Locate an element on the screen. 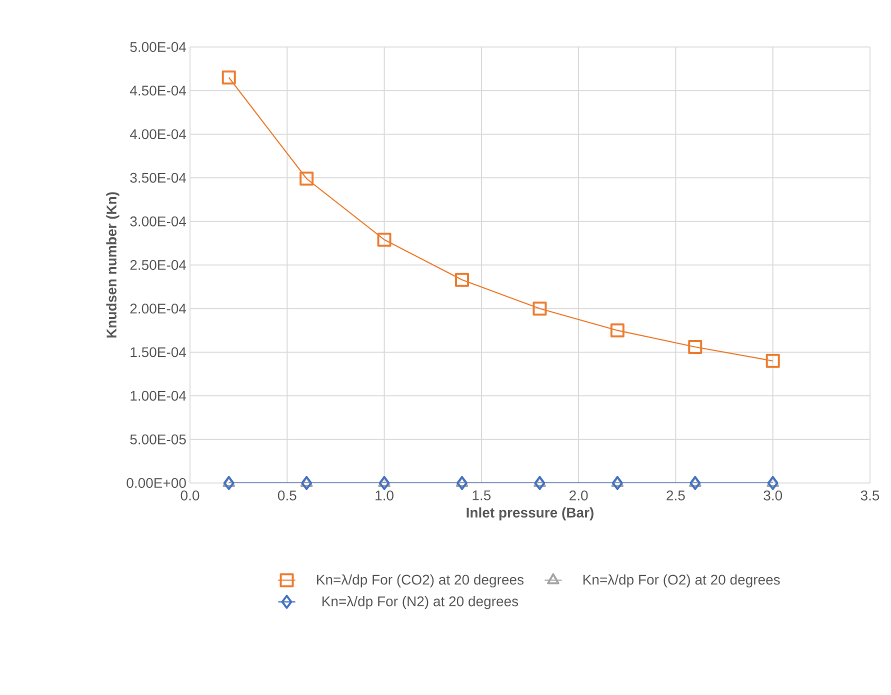  y-tick-label: 2.50E-04 is located at coordinates (158, 265).